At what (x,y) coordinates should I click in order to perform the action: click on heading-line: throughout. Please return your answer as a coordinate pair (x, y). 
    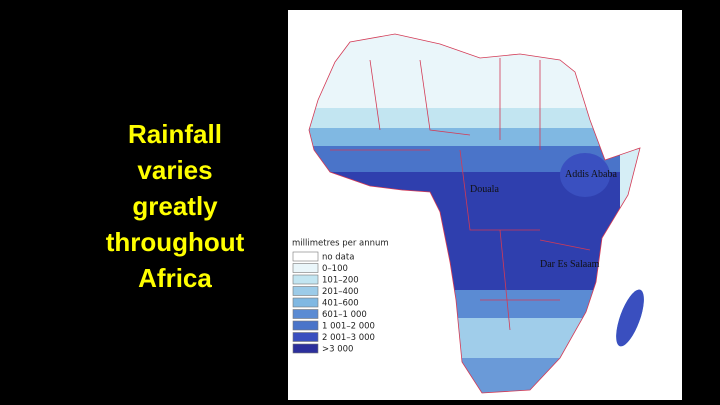
    Looking at the image, I should click on (175, 242).